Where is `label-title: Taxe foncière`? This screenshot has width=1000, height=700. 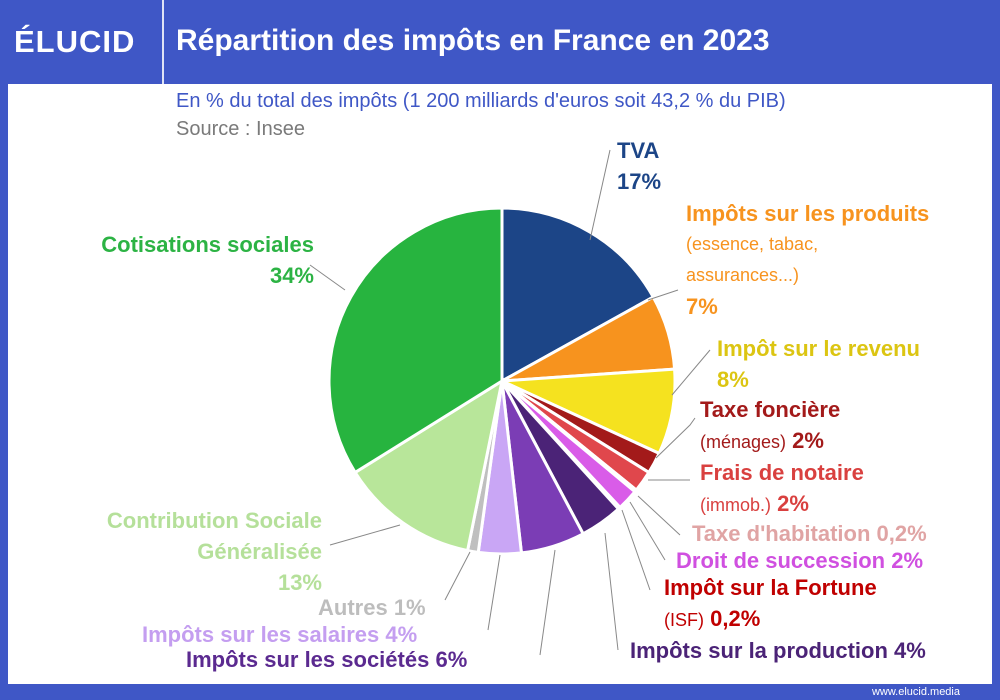 label-title: Taxe foncière is located at coordinates (770, 409).